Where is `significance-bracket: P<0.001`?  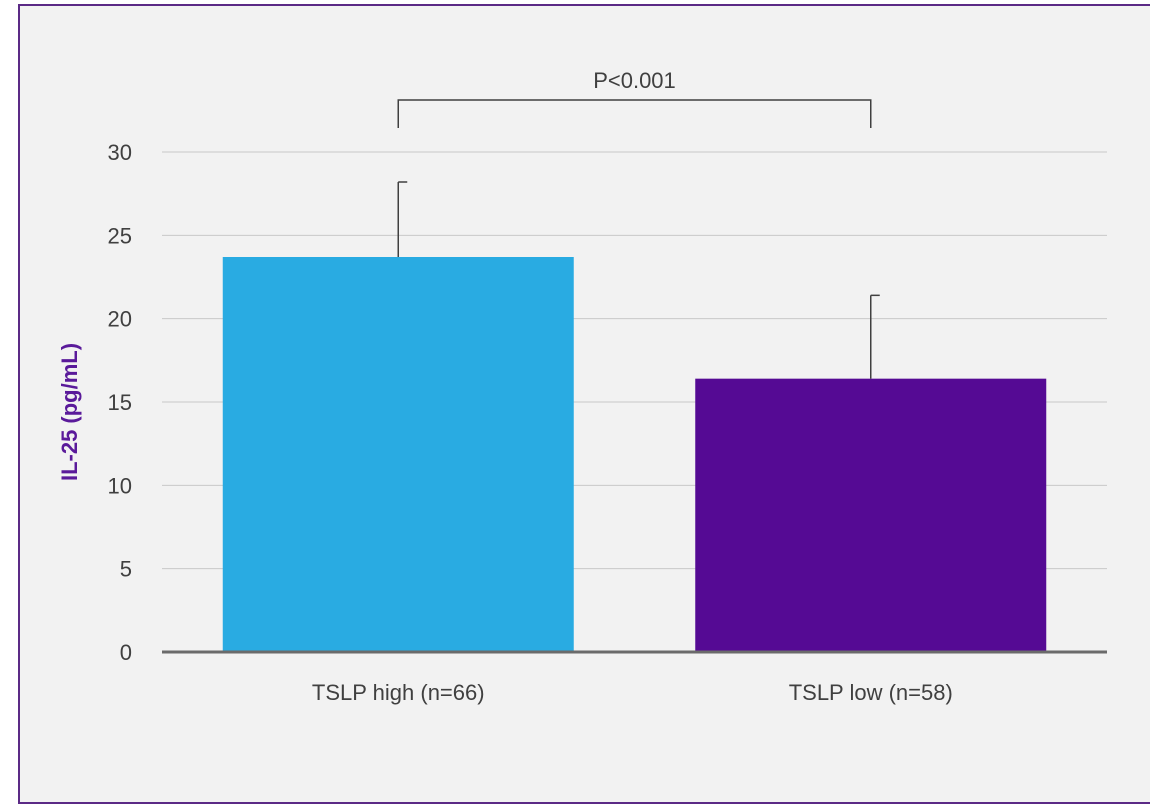 significance-bracket: P<0.001 is located at coordinates (634, 98).